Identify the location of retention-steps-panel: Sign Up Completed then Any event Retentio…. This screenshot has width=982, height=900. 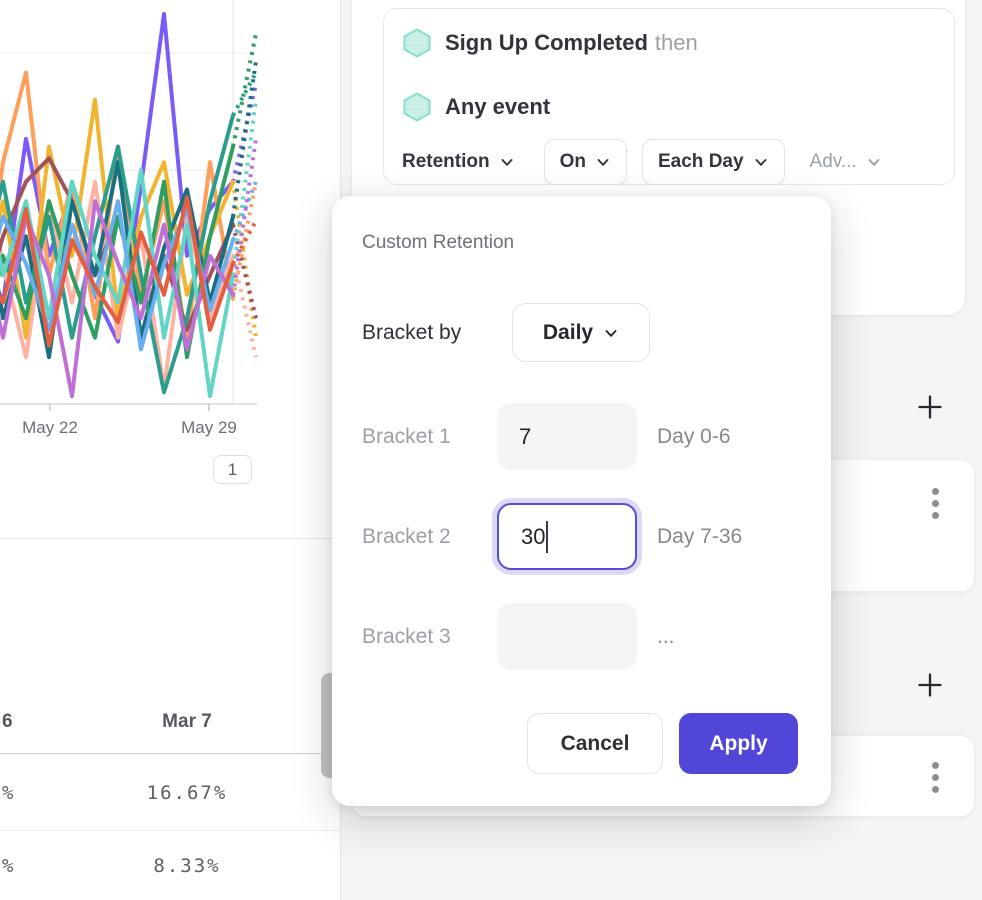
(669, 96).